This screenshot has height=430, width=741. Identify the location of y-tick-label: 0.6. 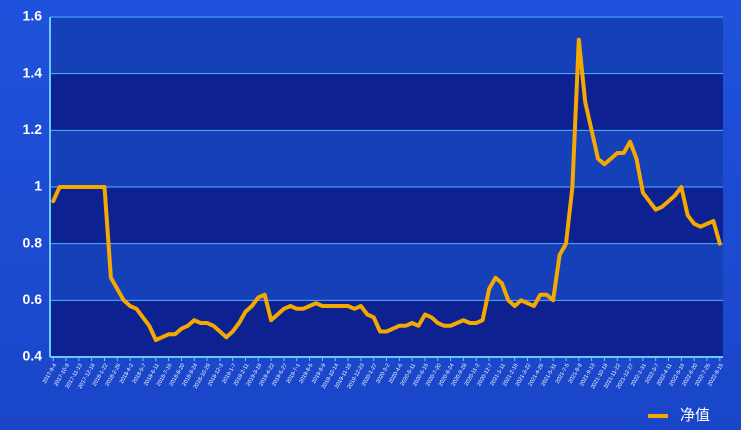
(33, 299).